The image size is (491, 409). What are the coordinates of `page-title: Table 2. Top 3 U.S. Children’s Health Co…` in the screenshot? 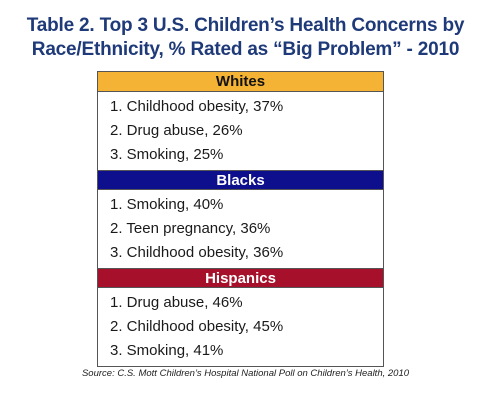 It's located at (245, 38).